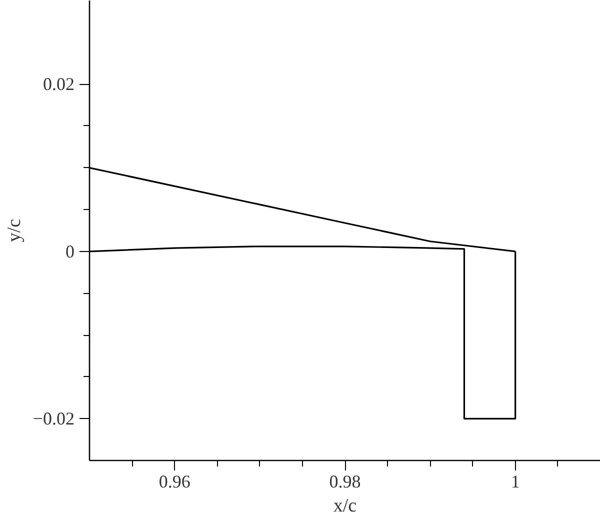 Image resolution: width=600 pixels, height=519 pixels. What do you see at coordinates (58, 84) in the screenshot?
I see `y-tick-label: 0.02` at bounding box center [58, 84].